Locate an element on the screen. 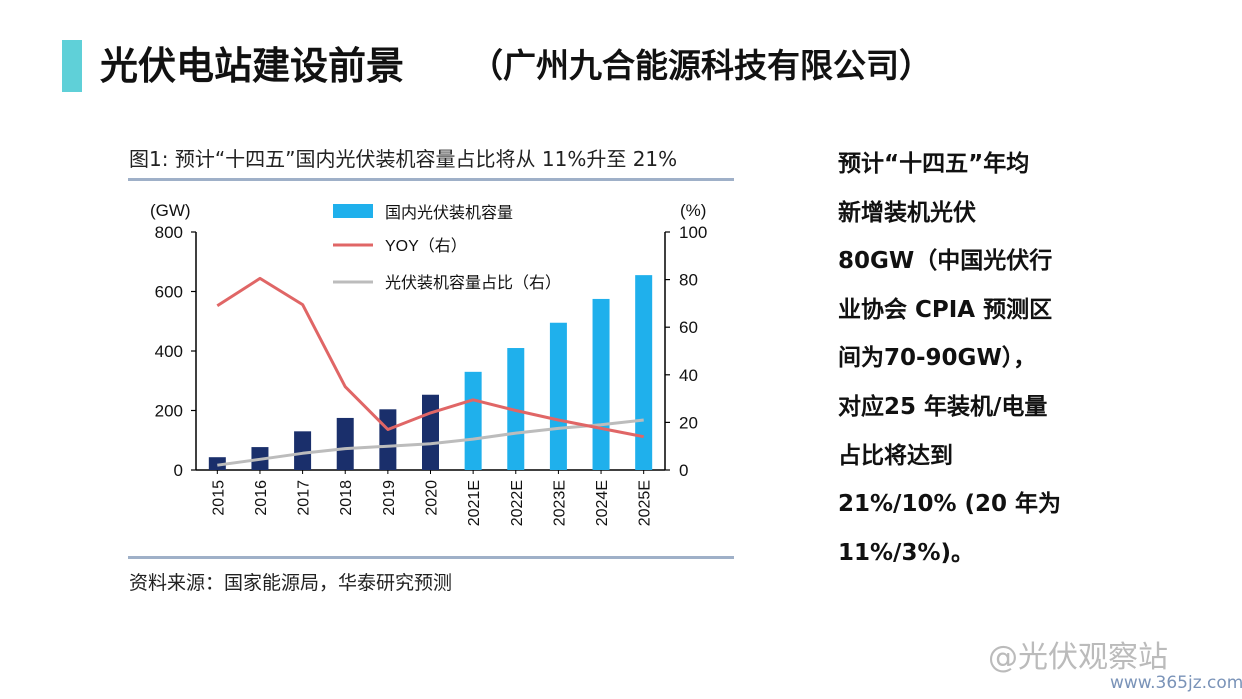 The width and height of the screenshot is (1242, 699). y-right-tick-label: 100 is located at coordinates (693, 232).